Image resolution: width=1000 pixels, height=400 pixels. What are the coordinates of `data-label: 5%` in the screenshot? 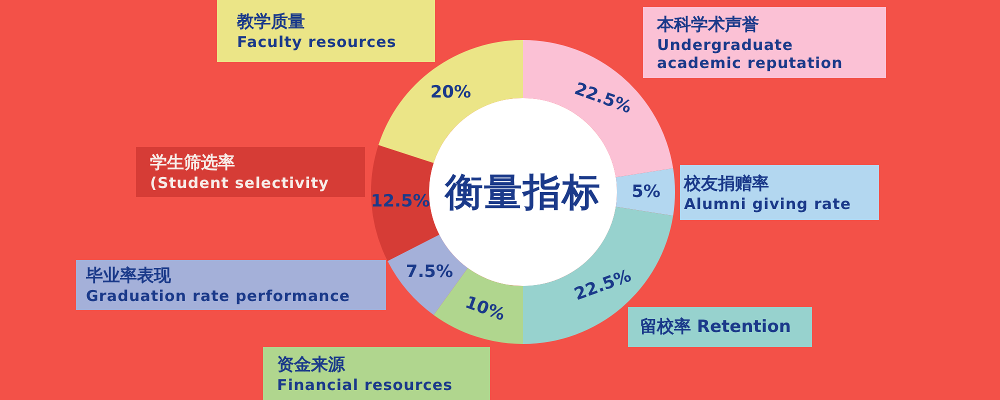 It's located at (646, 192).